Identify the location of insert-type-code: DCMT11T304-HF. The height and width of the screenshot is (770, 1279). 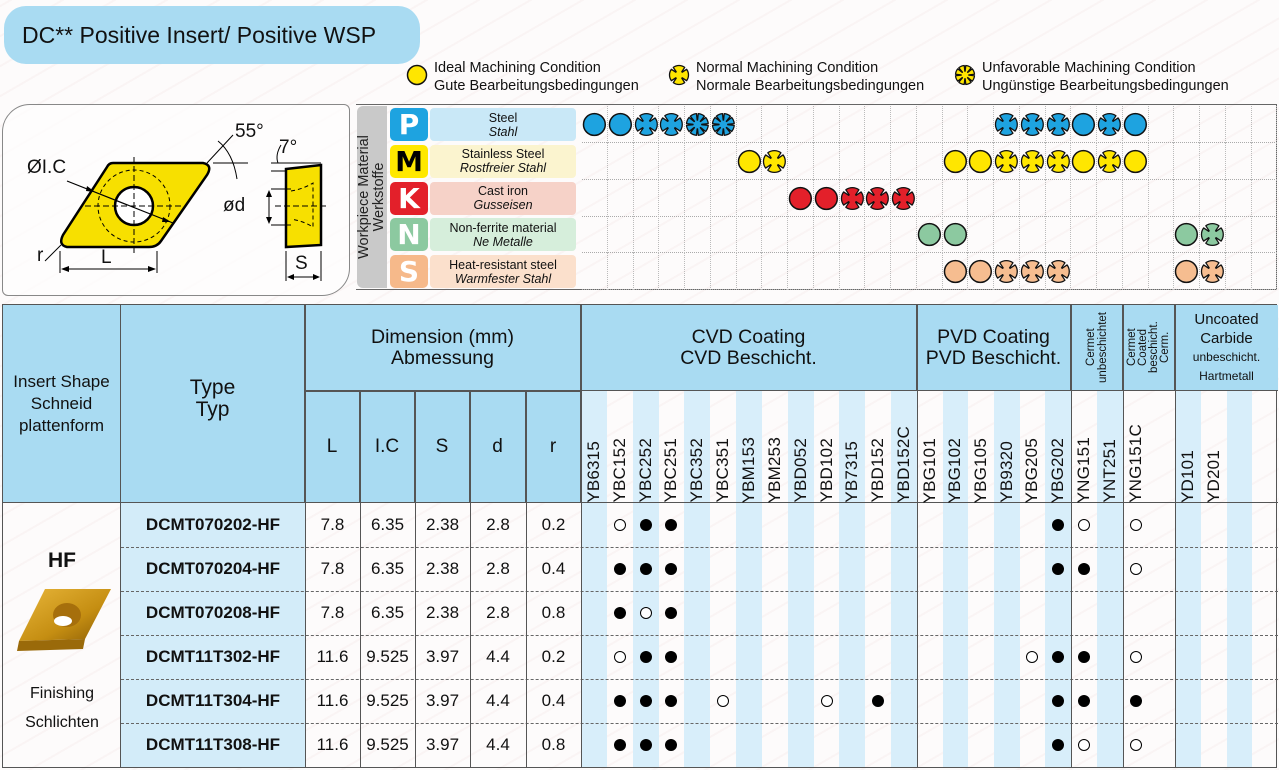
(213, 700).